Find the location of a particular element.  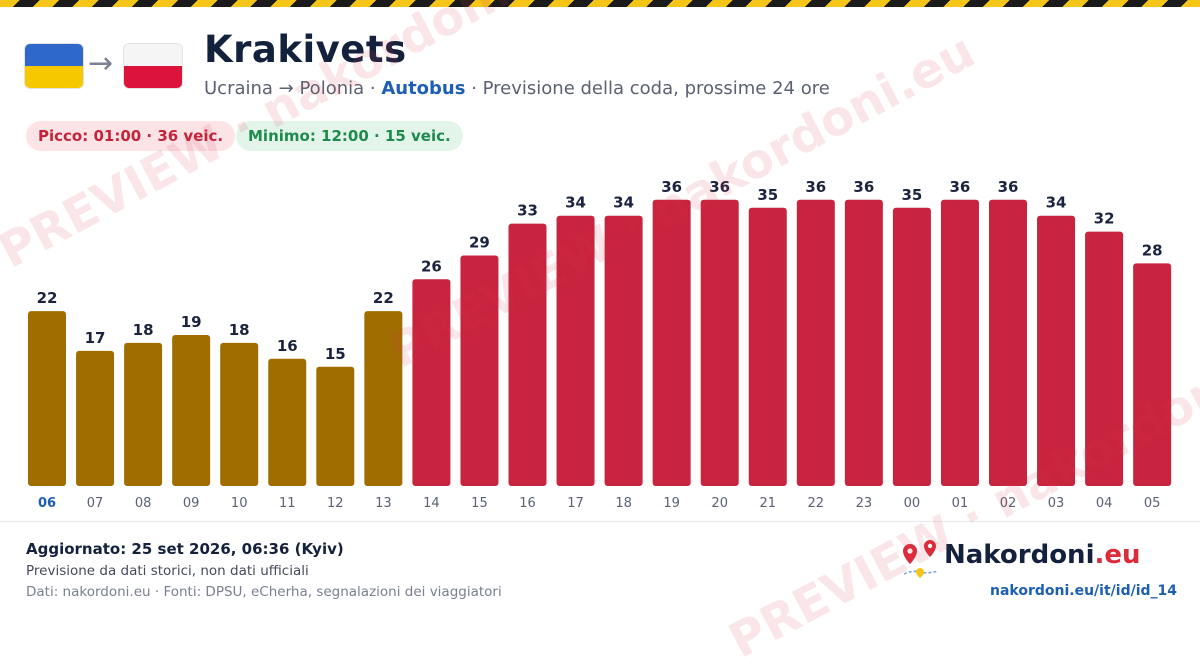

hour-tick-label: 16 is located at coordinates (527, 503).